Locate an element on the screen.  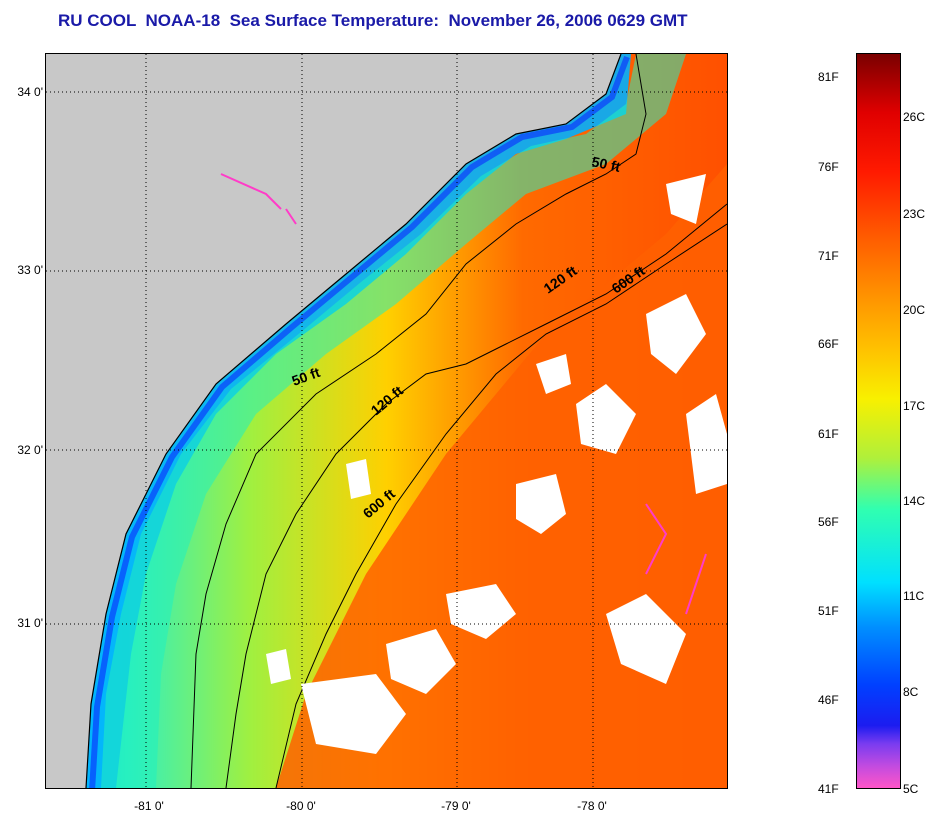
colorbar-f-label: 56F is located at coordinates (828, 522).